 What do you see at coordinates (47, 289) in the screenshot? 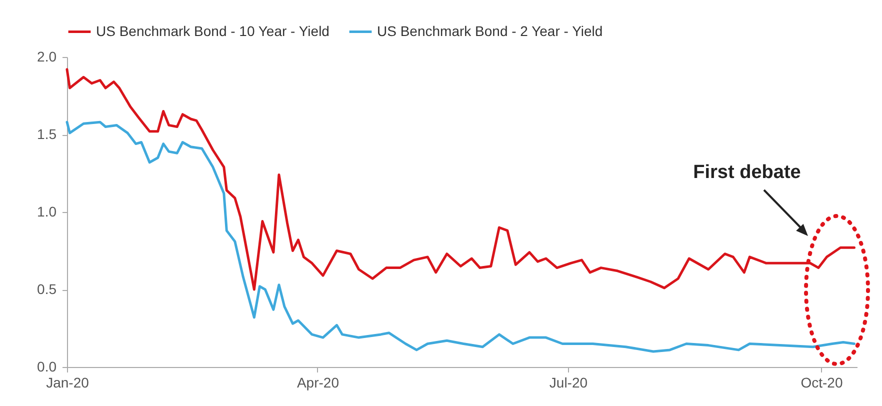
I see `y-tick-label: 0.5` at bounding box center [47, 289].